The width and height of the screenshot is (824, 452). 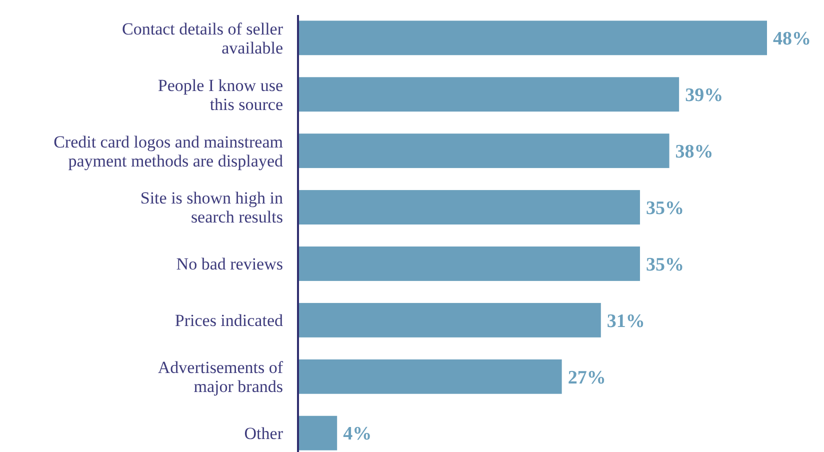 What do you see at coordinates (625, 321) in the screenshot?
I see `data-label: 31%` at bounding box center [625, 321].